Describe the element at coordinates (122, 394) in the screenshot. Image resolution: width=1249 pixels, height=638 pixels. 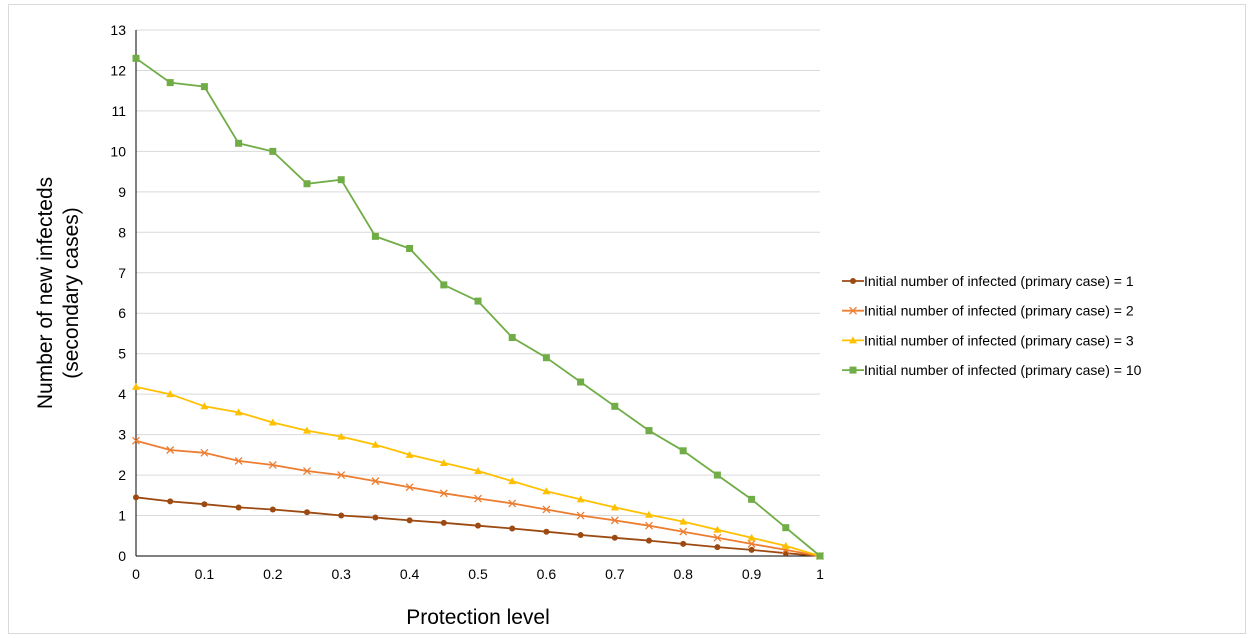
I see `y-tick-label: 4` at that location.